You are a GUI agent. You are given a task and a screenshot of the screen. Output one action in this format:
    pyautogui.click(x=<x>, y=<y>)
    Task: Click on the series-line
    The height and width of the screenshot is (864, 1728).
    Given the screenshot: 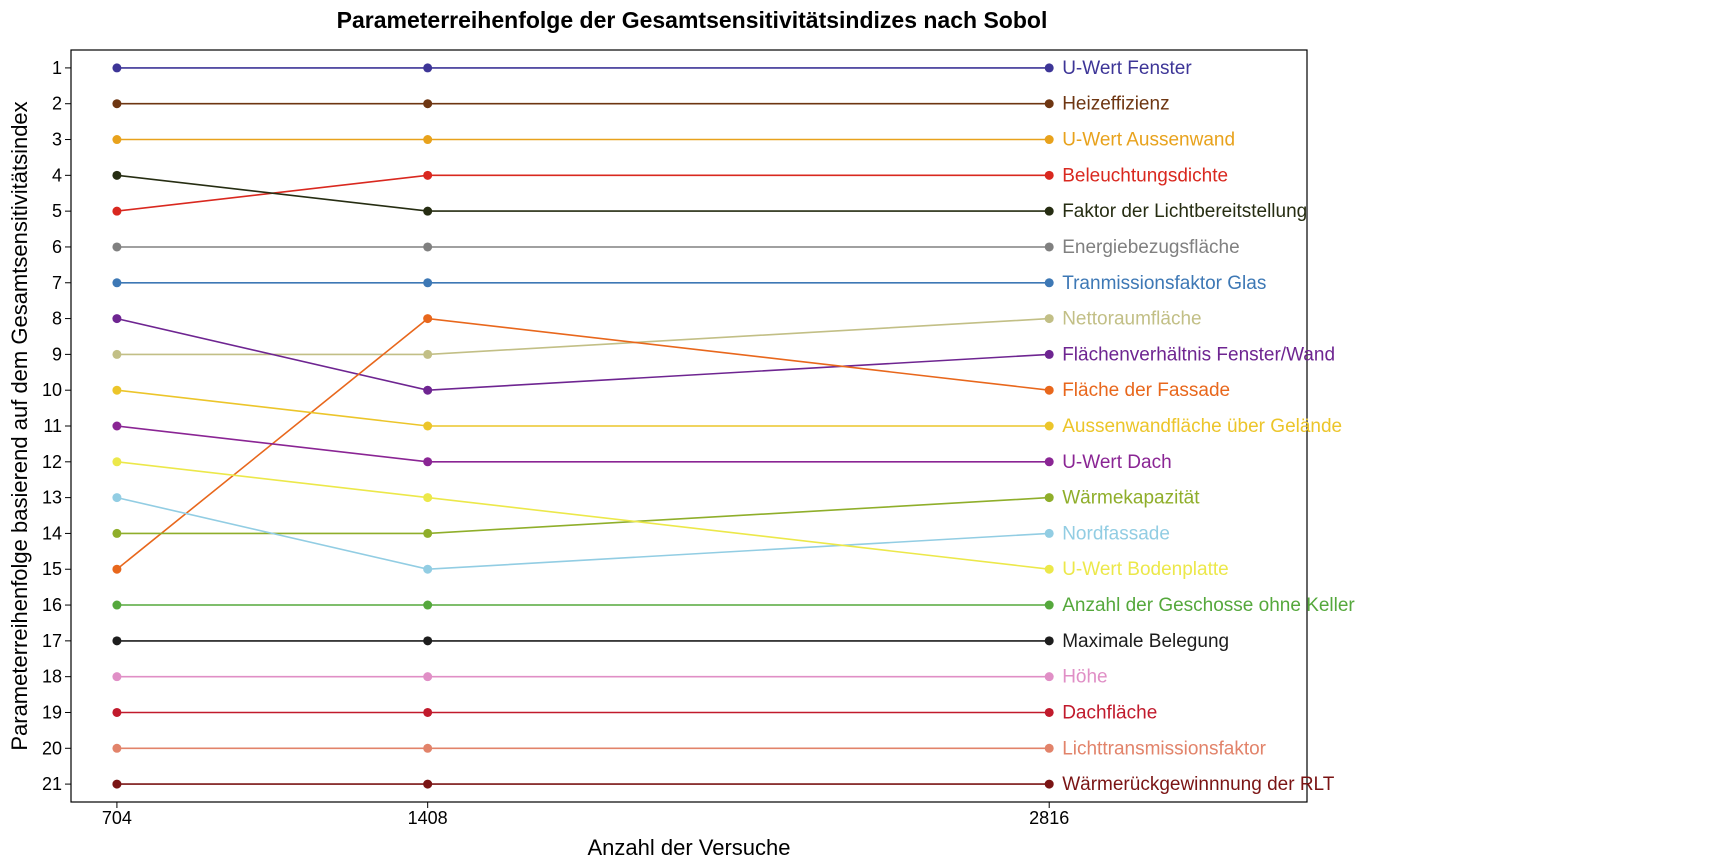 What is the action you would take?
    pyautogui.click(x=583, y=193)
    